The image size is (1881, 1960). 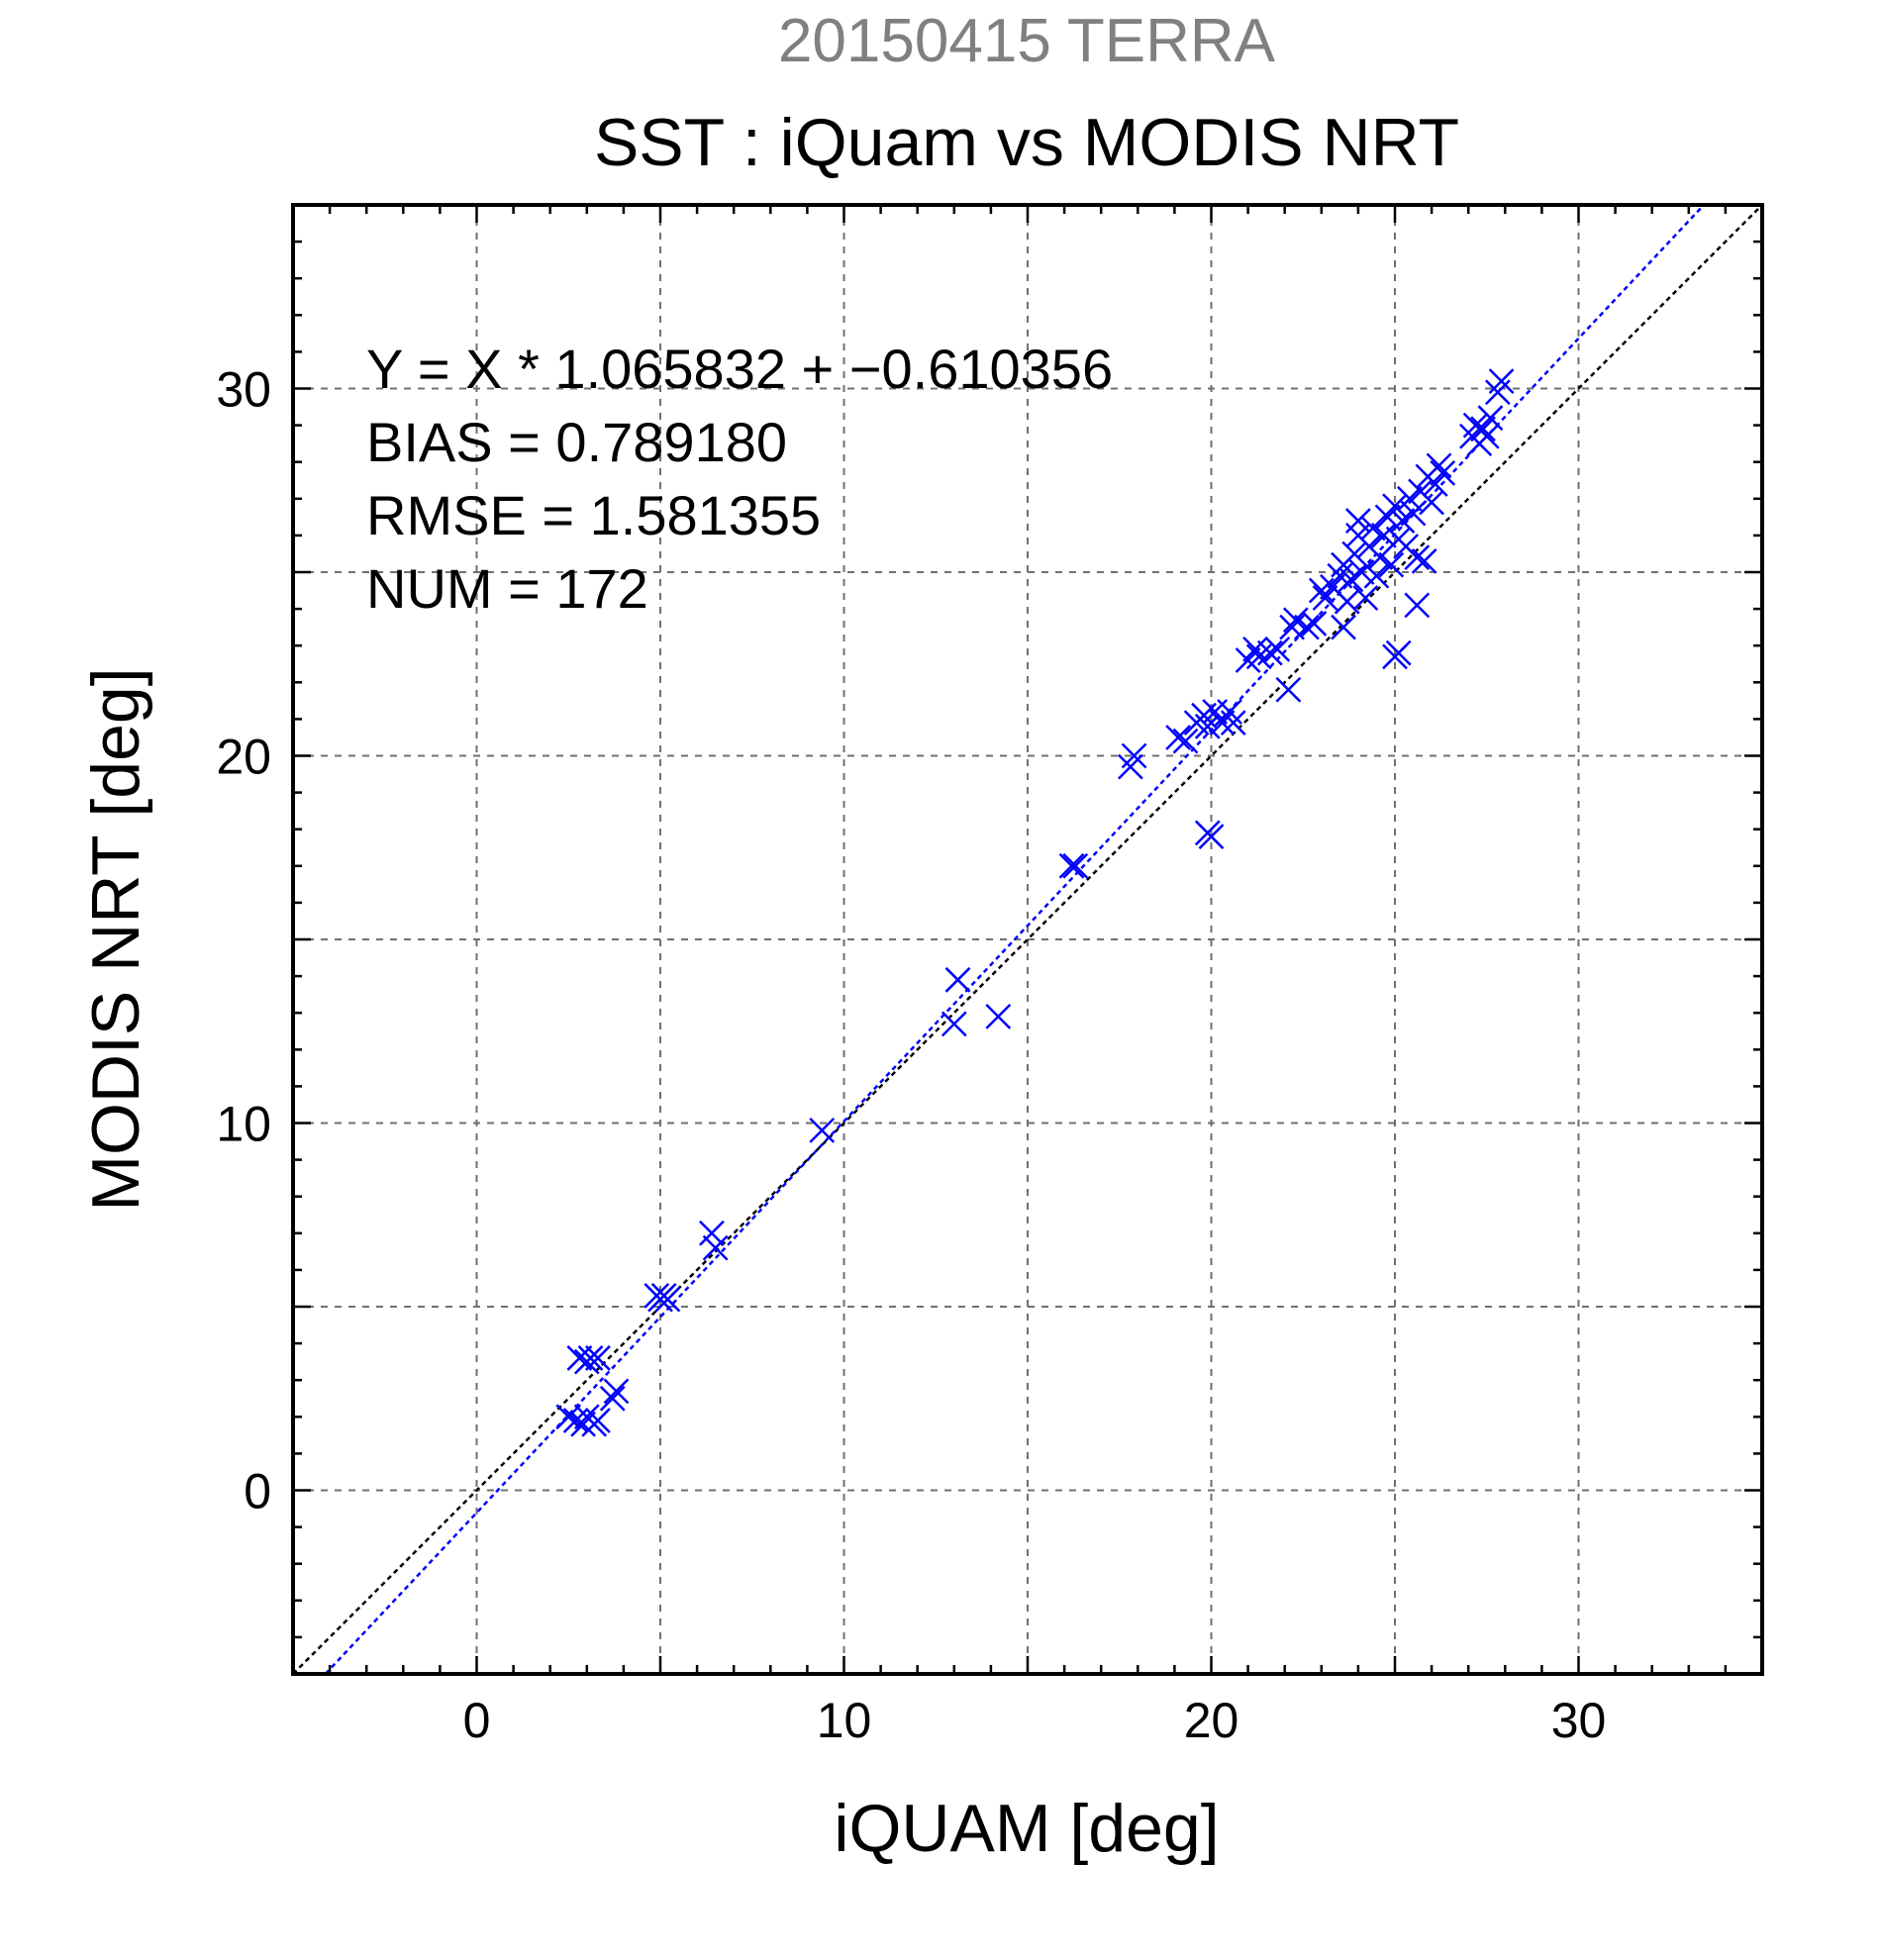 What do you see at coordinates (1026, 142) in the screenshot?
I see `chart-title: SST : iQuam vs MODIS NRT` at bounding box center [1026, 142].